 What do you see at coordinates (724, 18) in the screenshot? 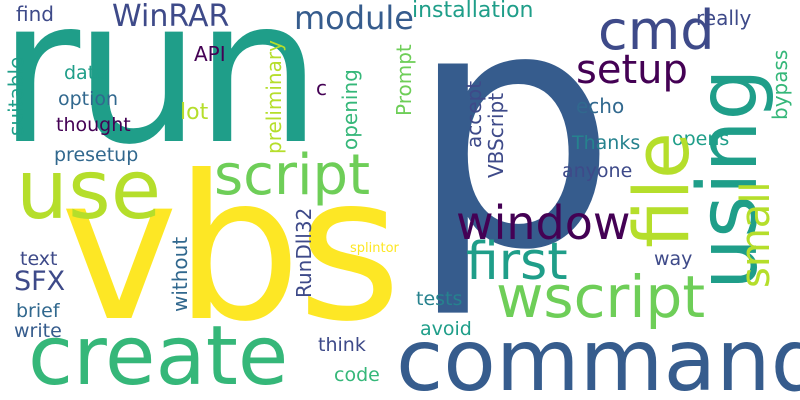
I see `word-really: really` at bounding box center [724, 18].